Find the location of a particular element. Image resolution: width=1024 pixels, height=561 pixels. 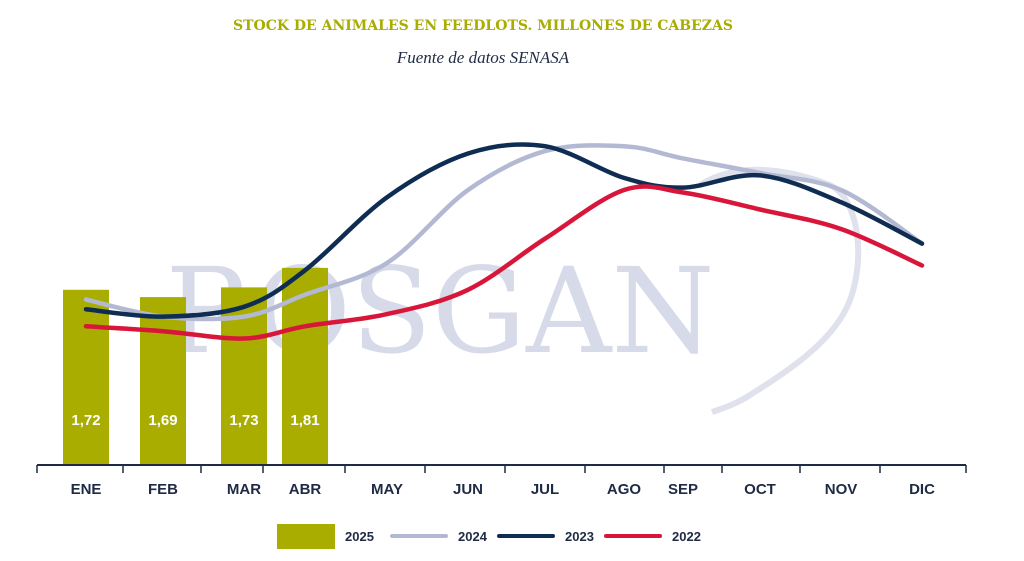

legend-label-2024: 2024 is located at coordinates (472, 536).